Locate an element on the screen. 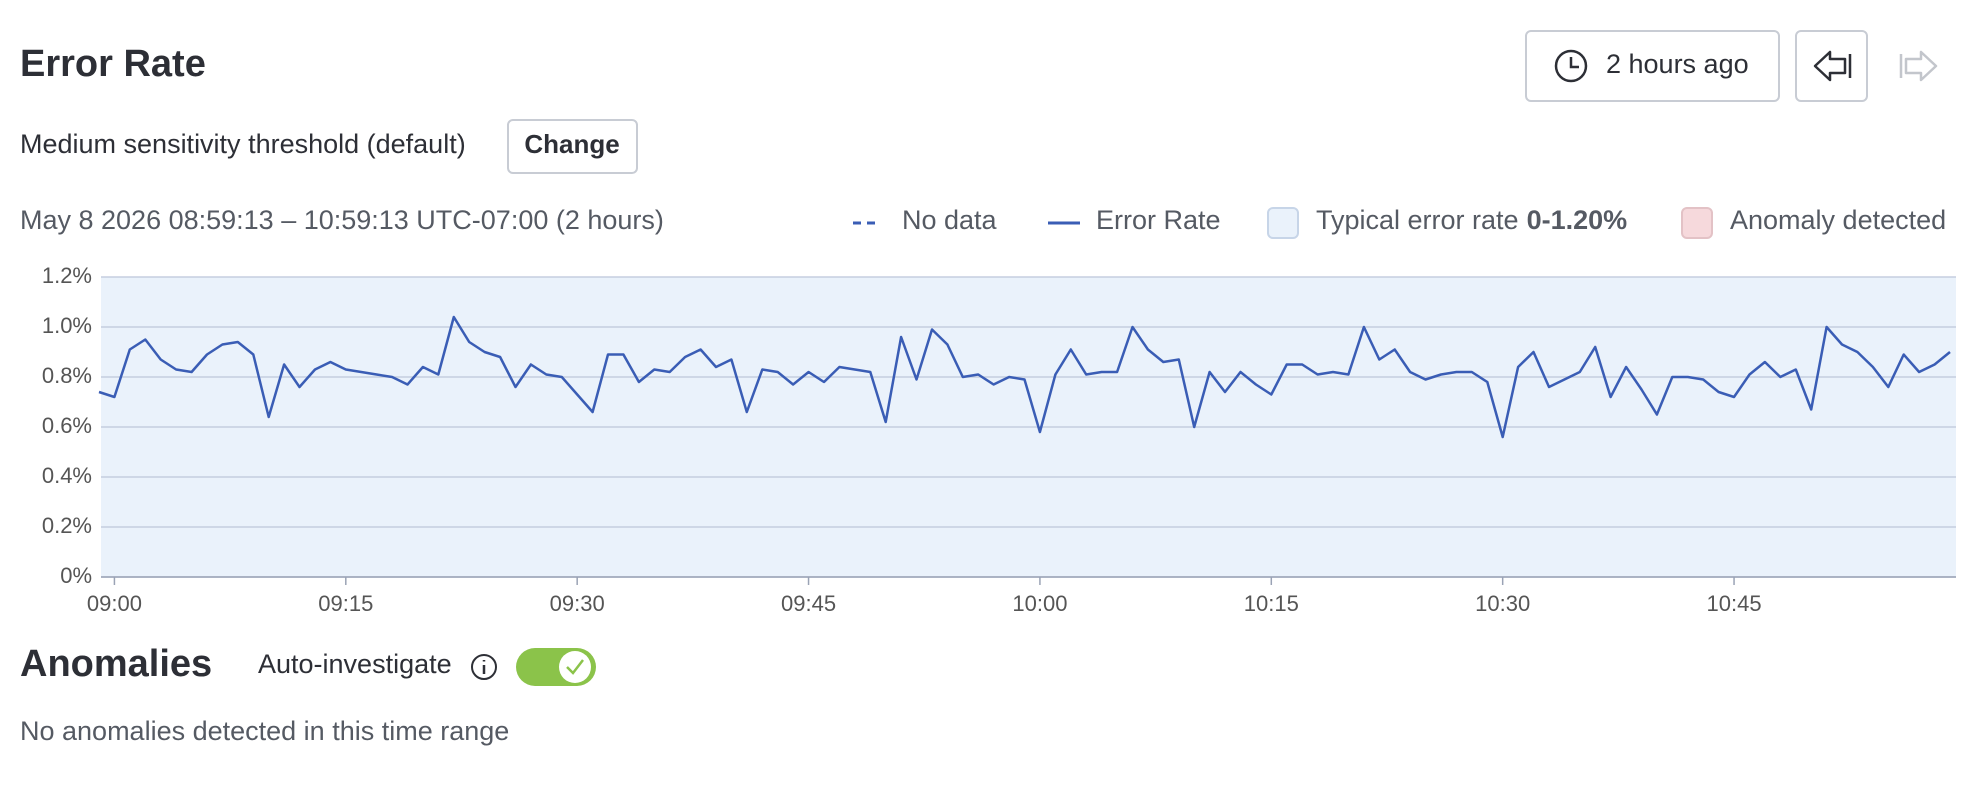 The width and height of the screenshot is (1984, 790). auto-investigate-toggle is located at coordinates (556, 667).